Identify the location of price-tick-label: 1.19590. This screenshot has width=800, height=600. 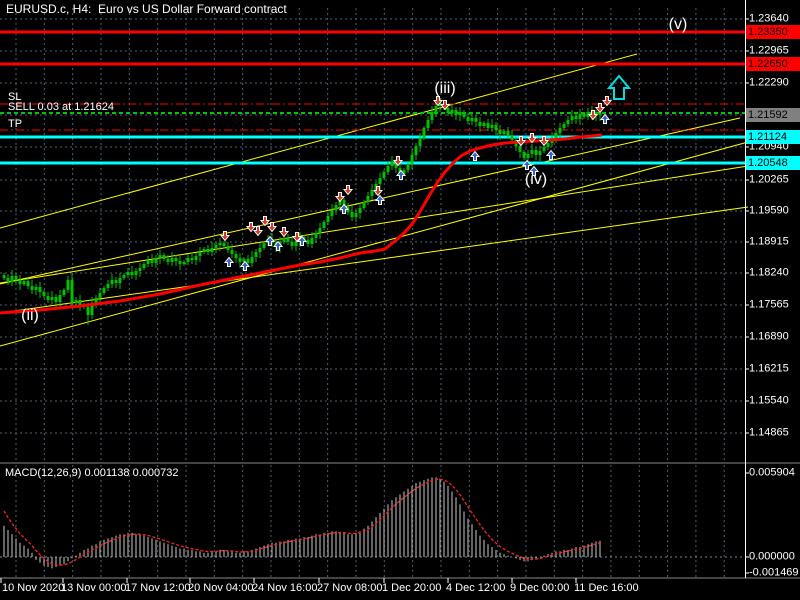
(769, 210).